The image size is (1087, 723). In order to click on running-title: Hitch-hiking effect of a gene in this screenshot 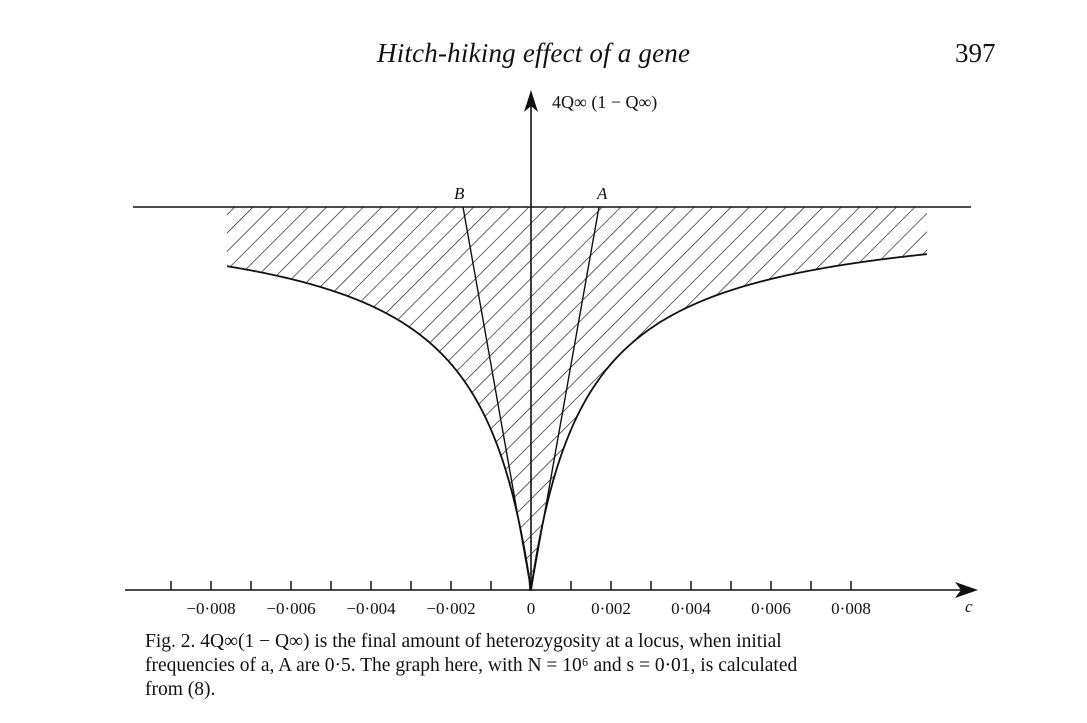, I will do `click(534, 53)`.